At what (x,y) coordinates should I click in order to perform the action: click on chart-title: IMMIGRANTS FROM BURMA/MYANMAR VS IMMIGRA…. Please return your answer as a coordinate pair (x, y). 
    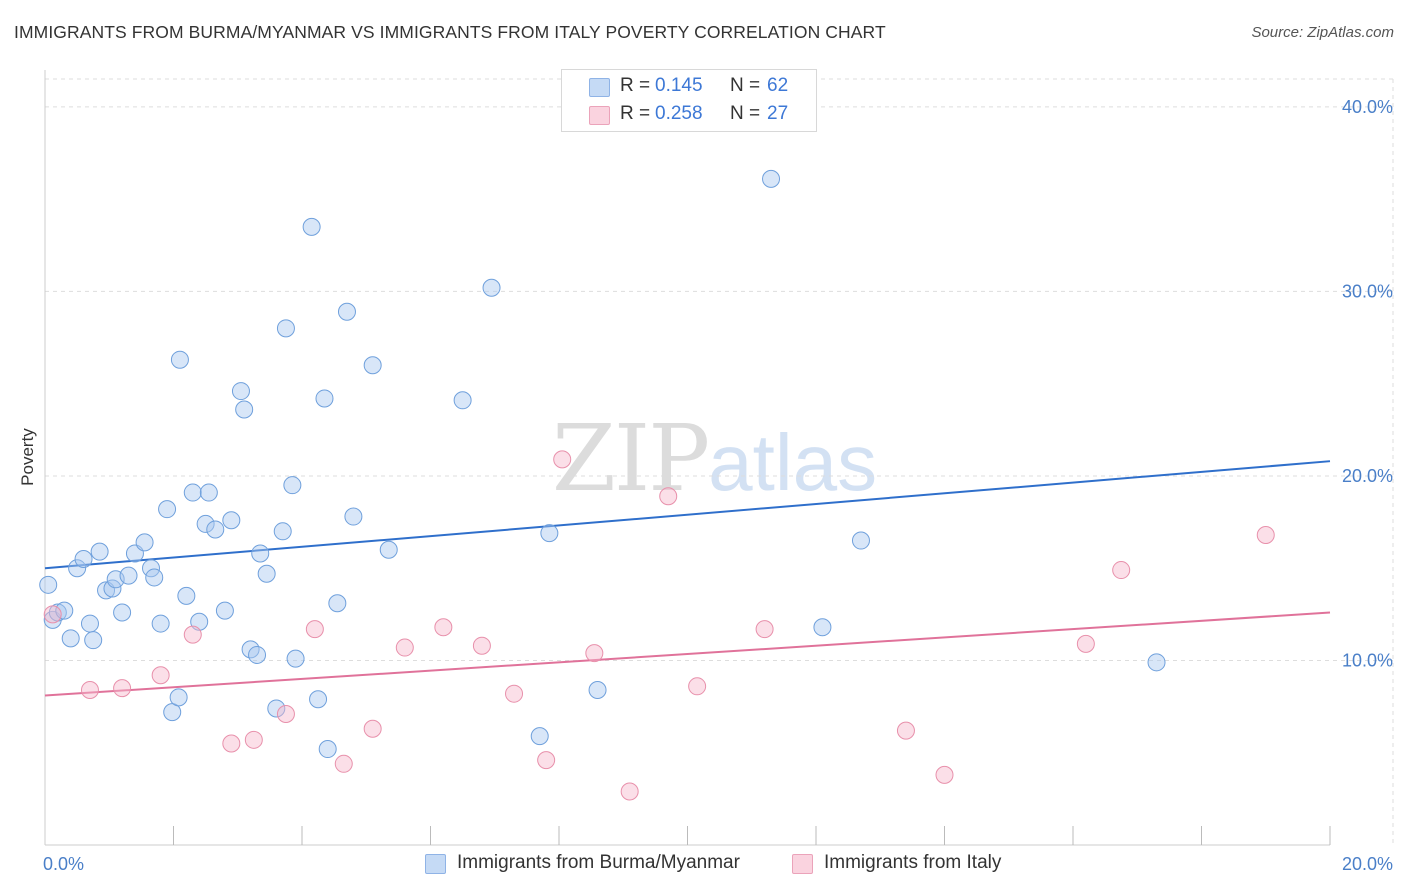
    Looking at the image, I should click on (450, 32).